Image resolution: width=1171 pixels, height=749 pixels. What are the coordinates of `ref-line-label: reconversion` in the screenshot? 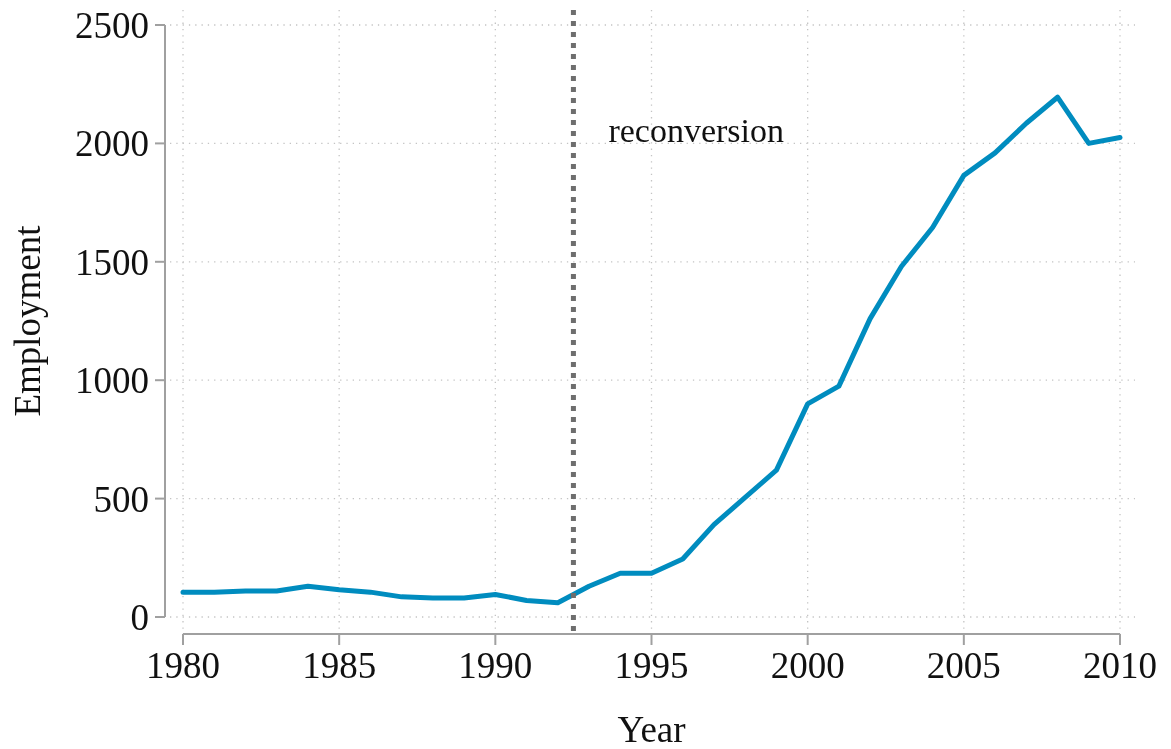 It's located at (696, 130).